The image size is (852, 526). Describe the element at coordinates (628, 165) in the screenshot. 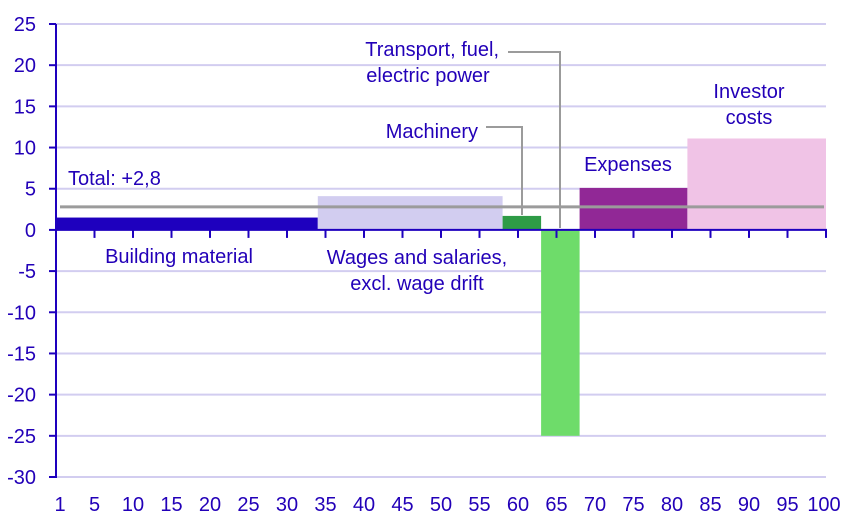

I see `expenses-label: Expenses` at that location.